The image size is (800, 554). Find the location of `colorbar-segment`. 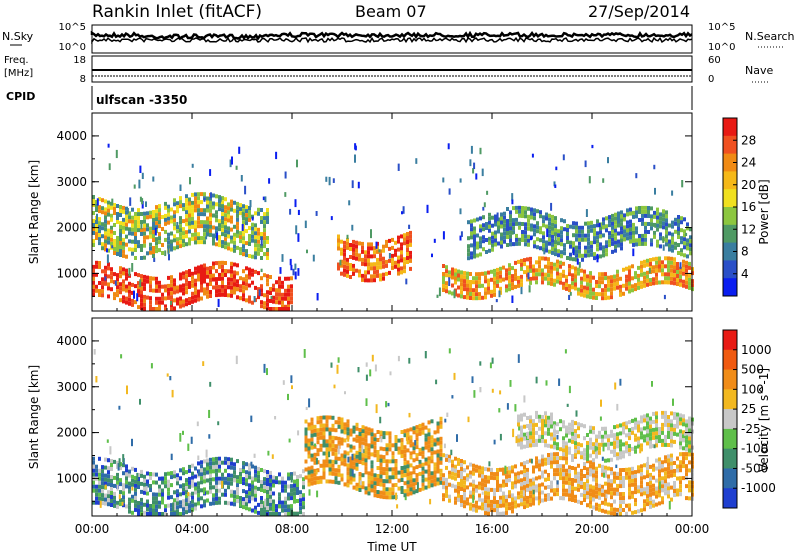

colorbar-segment is located at coordinates (730, 498).